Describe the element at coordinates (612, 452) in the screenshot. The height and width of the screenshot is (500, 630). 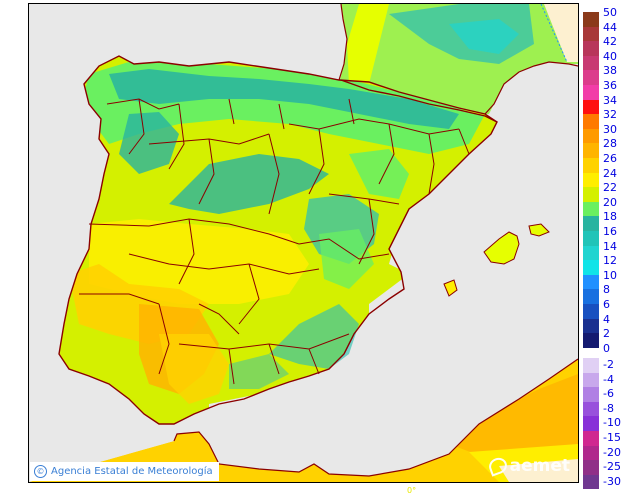
I see `legend-label: -20` at that location.